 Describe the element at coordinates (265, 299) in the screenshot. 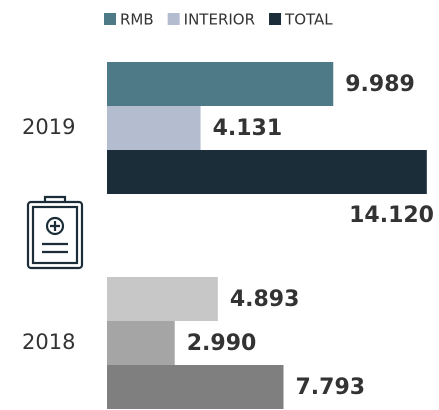

I see `value-label: 4.893` at that location.